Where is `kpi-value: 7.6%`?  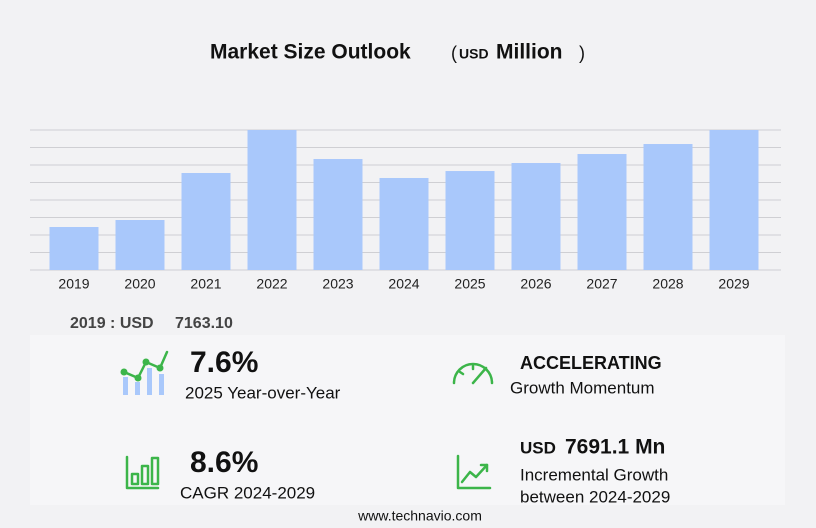 kpi-value: 7.6% is located at coordinates (224, 362).